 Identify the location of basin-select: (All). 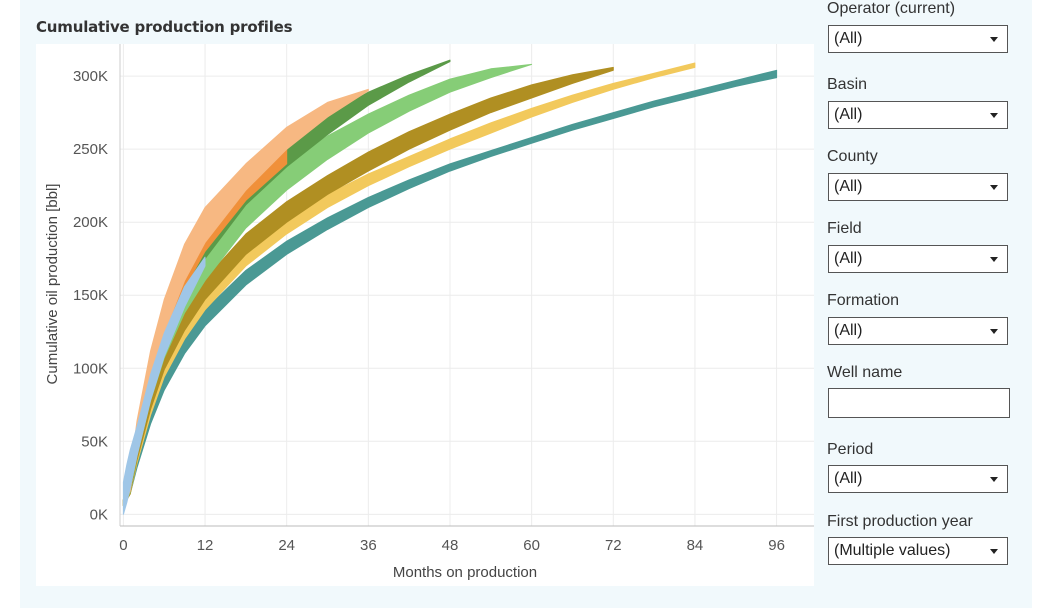
(918, 115).